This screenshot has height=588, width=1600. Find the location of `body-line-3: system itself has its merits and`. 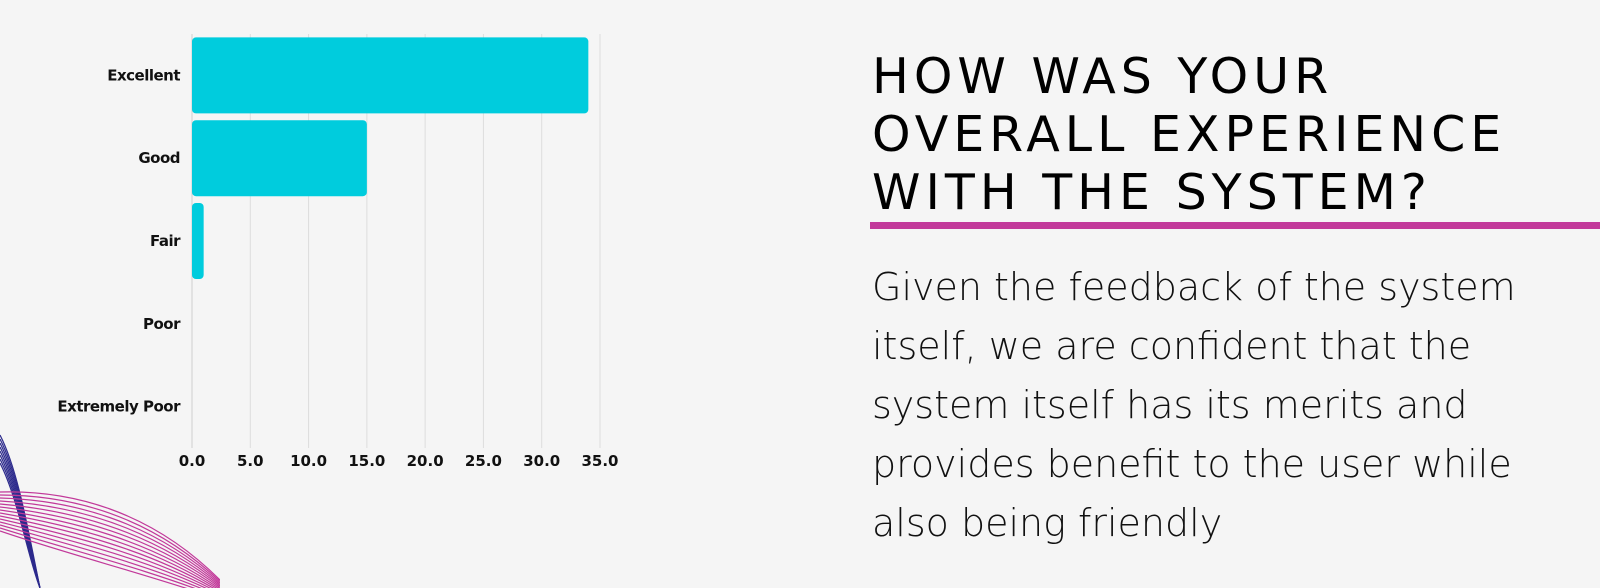

body-line-3: system itself has its merits and is located at coordinates (1170, 405).